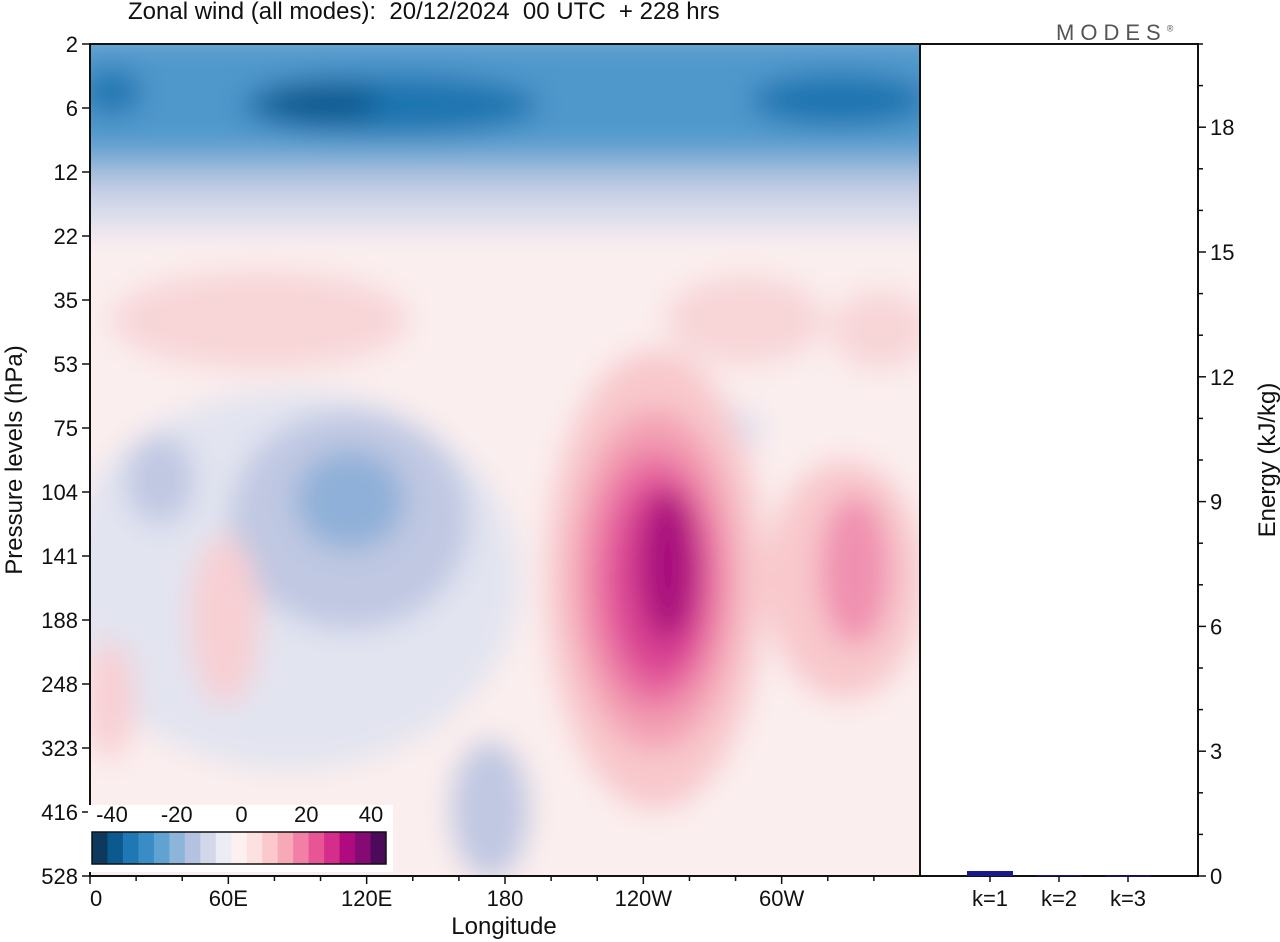  I want to click on pressure-tick-label: 188, so click(59, 620).